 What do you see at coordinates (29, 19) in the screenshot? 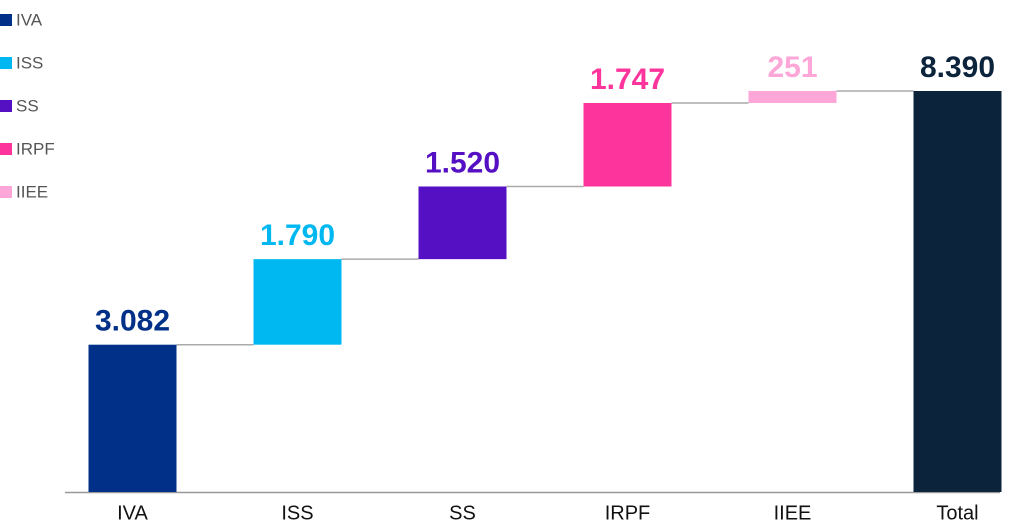
I see `legend-label: IVA` at bounding box center [29, 19].